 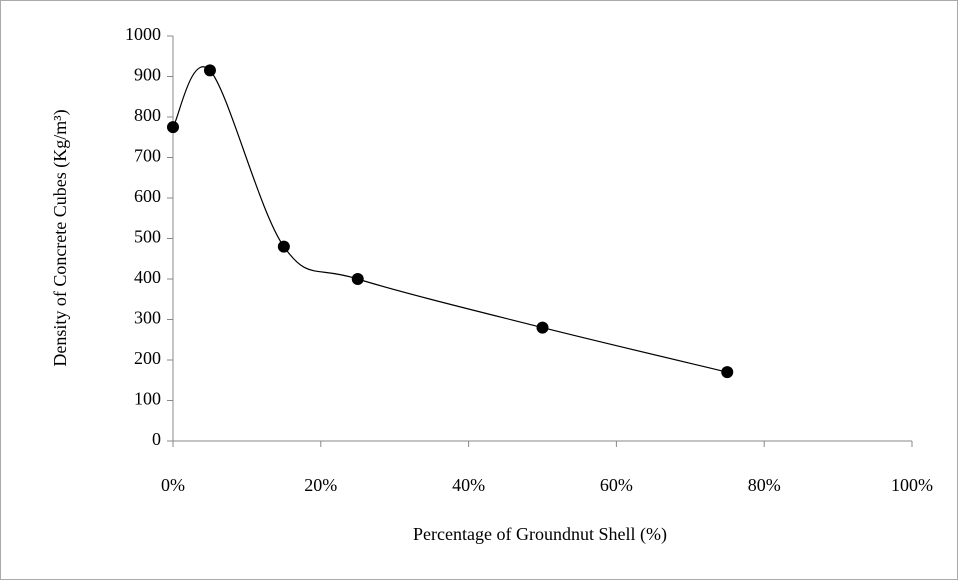 What do you see at coordinates (147, 399) in the screenshot?
I see `y-tick-label: 100` at bounding box center [147, 399].